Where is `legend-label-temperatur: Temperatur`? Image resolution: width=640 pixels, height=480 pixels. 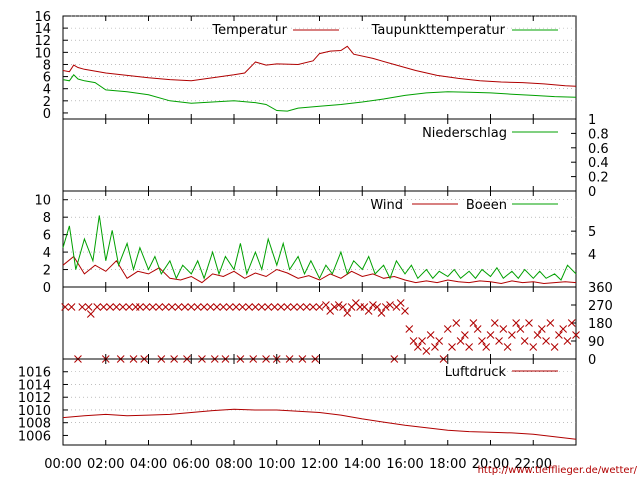 legend-label-temperatur: Temperatur is located at coordinates (249, 30).